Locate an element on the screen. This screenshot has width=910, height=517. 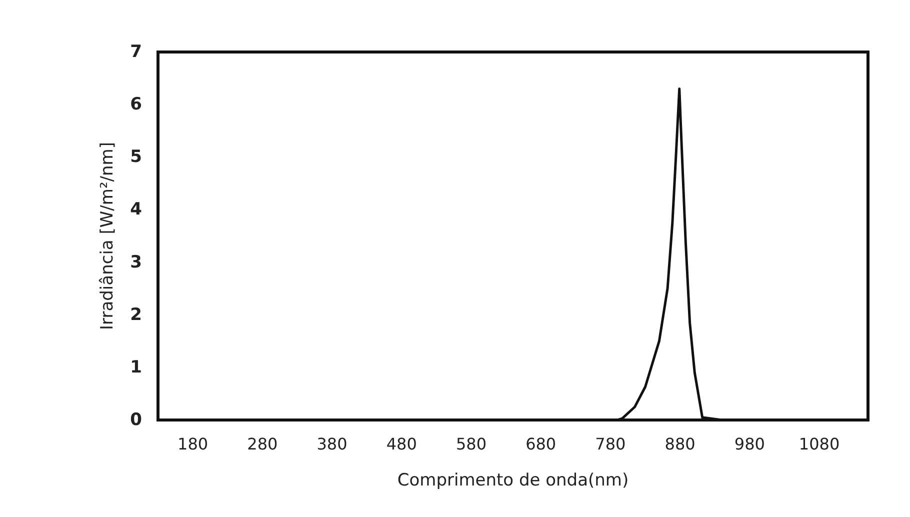
x-tick-label: 780 is located at coordinates (610, 444).